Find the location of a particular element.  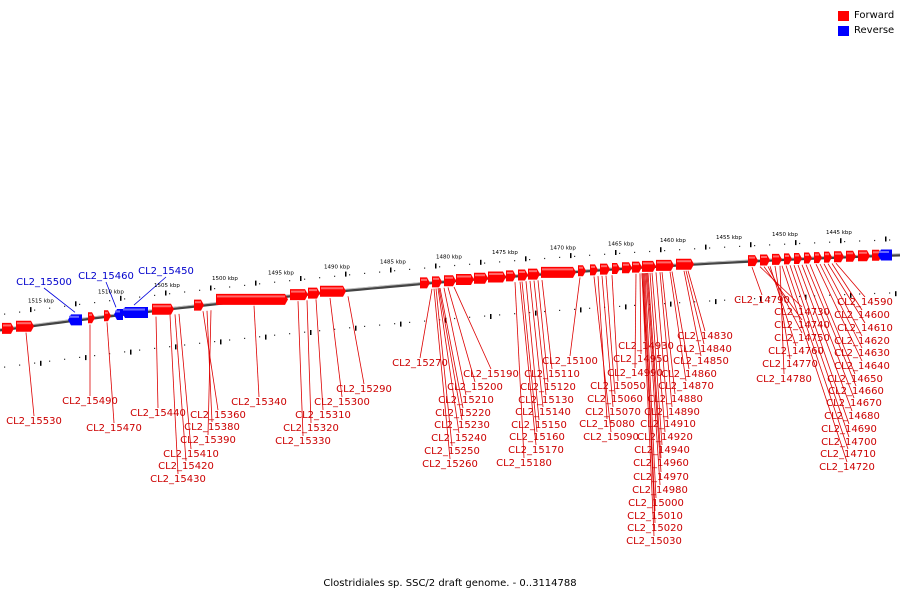

gene-label-forward: CL2_14940 is located at coordinates (662, 450).